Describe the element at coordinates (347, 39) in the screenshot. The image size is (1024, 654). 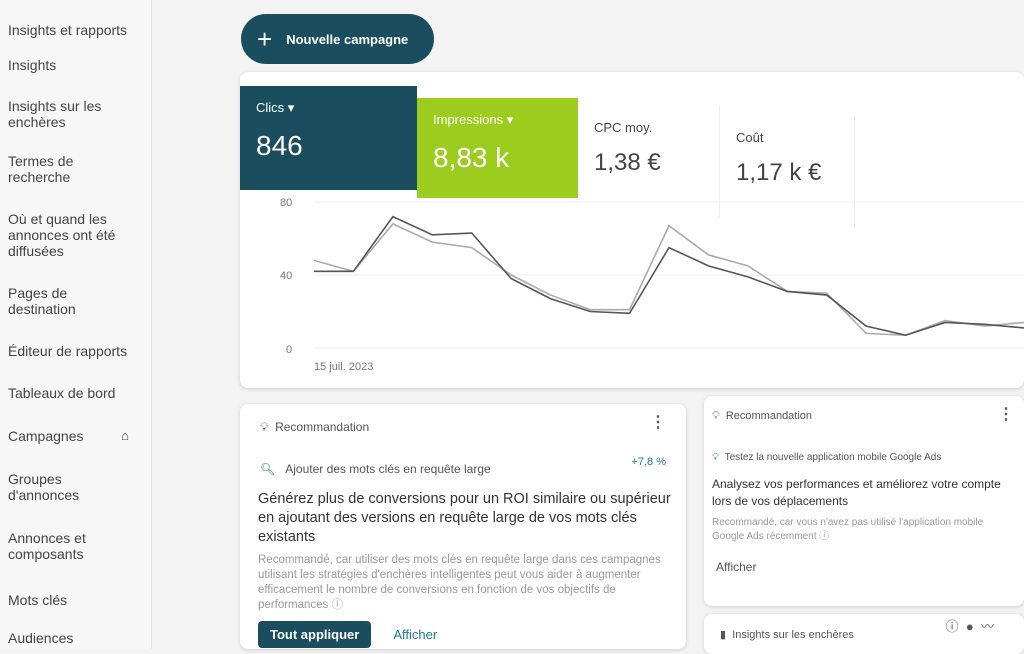
I see `new-campaign-label: Nouvelle campagne` at that location.